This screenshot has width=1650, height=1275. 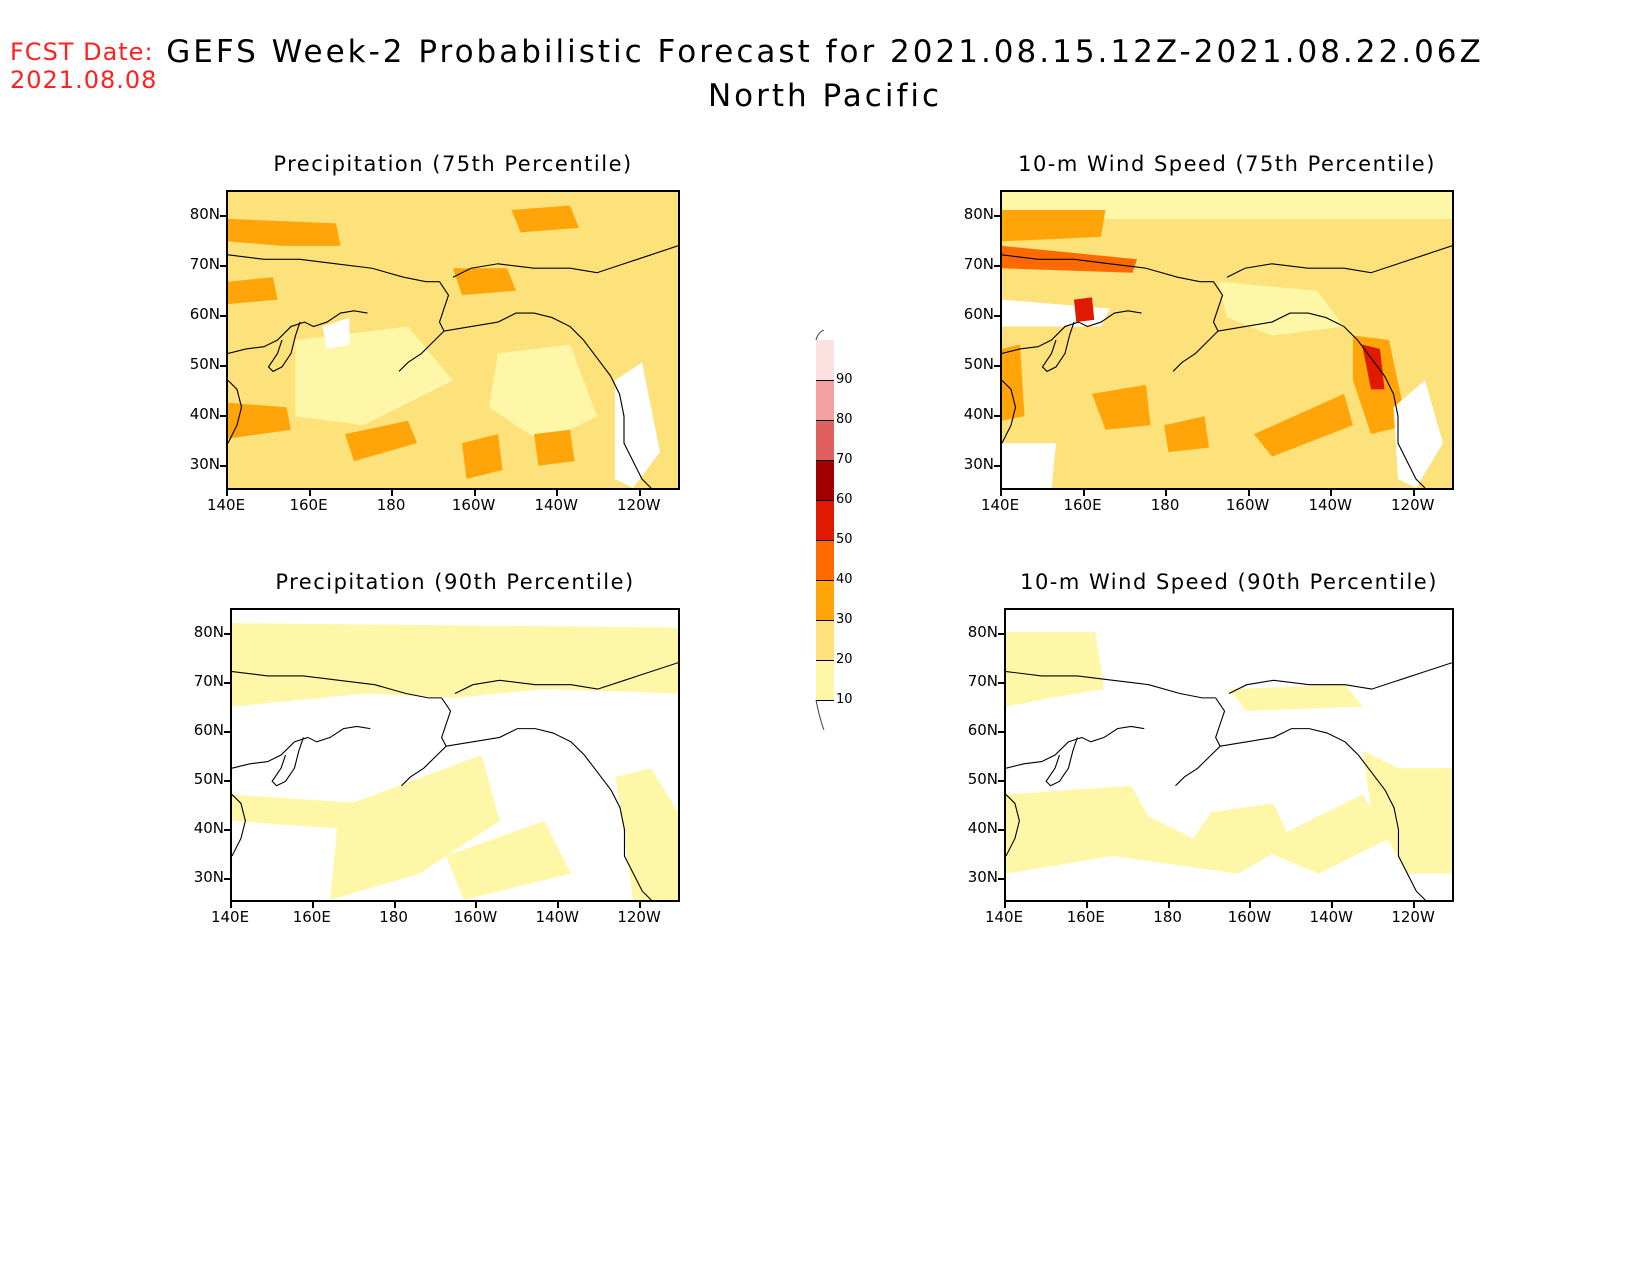 What do you see at coordinates (844, 459) in the screenshot?
I see `colorbar-label: 70` at bounding box center [844, 459].